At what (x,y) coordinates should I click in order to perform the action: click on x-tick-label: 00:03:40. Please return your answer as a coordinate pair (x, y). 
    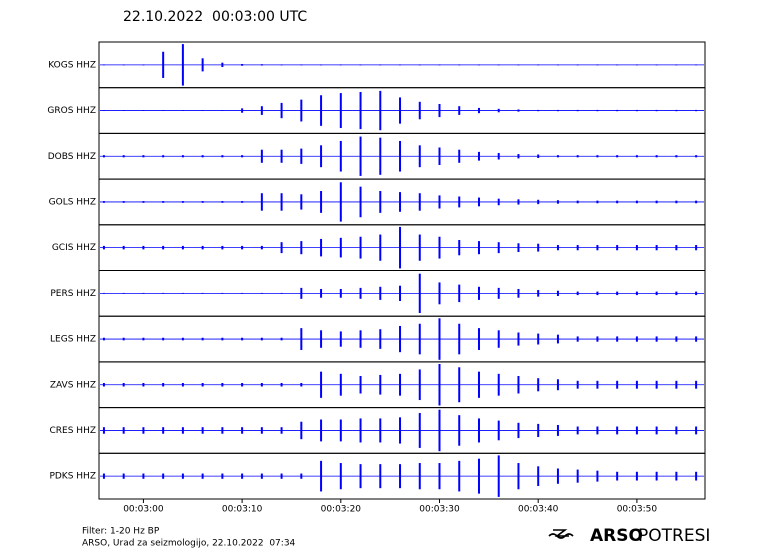
    Looking at the image, I should click on (538, 510).